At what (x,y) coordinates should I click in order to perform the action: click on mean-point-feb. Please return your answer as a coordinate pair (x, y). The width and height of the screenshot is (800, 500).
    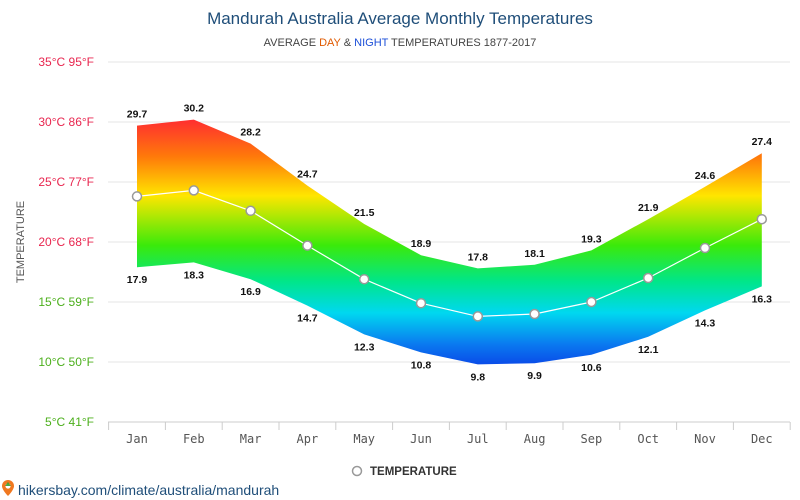
    Looking at the image, I should click on (194, 190).